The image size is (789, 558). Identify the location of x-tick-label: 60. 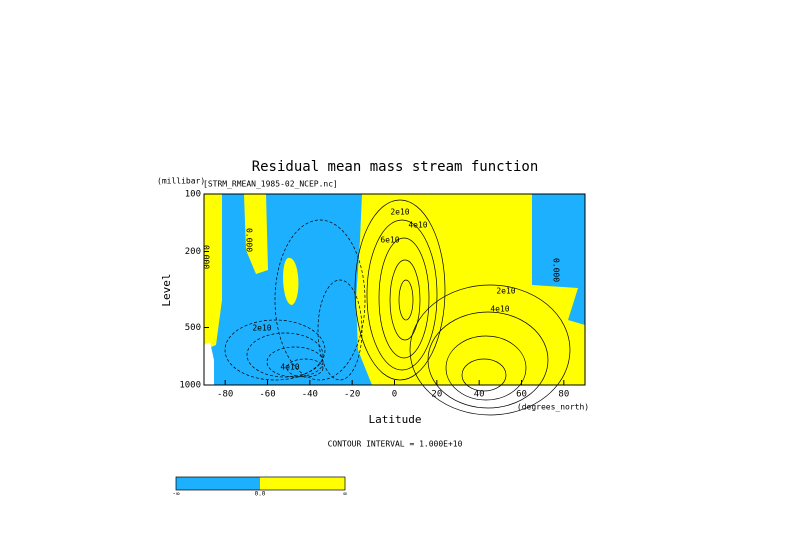
(521, 395).